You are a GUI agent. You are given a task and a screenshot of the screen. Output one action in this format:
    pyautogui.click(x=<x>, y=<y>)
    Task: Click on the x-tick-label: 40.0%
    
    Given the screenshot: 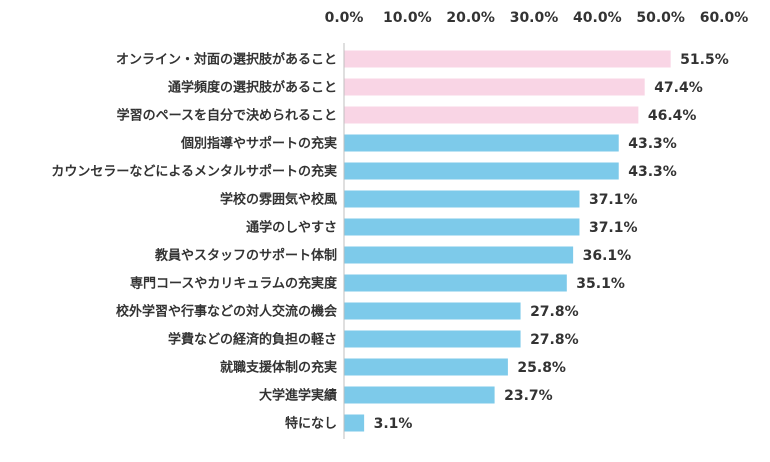 What is the action you would take?
    pyautogui.click(x=597, y=18)
    